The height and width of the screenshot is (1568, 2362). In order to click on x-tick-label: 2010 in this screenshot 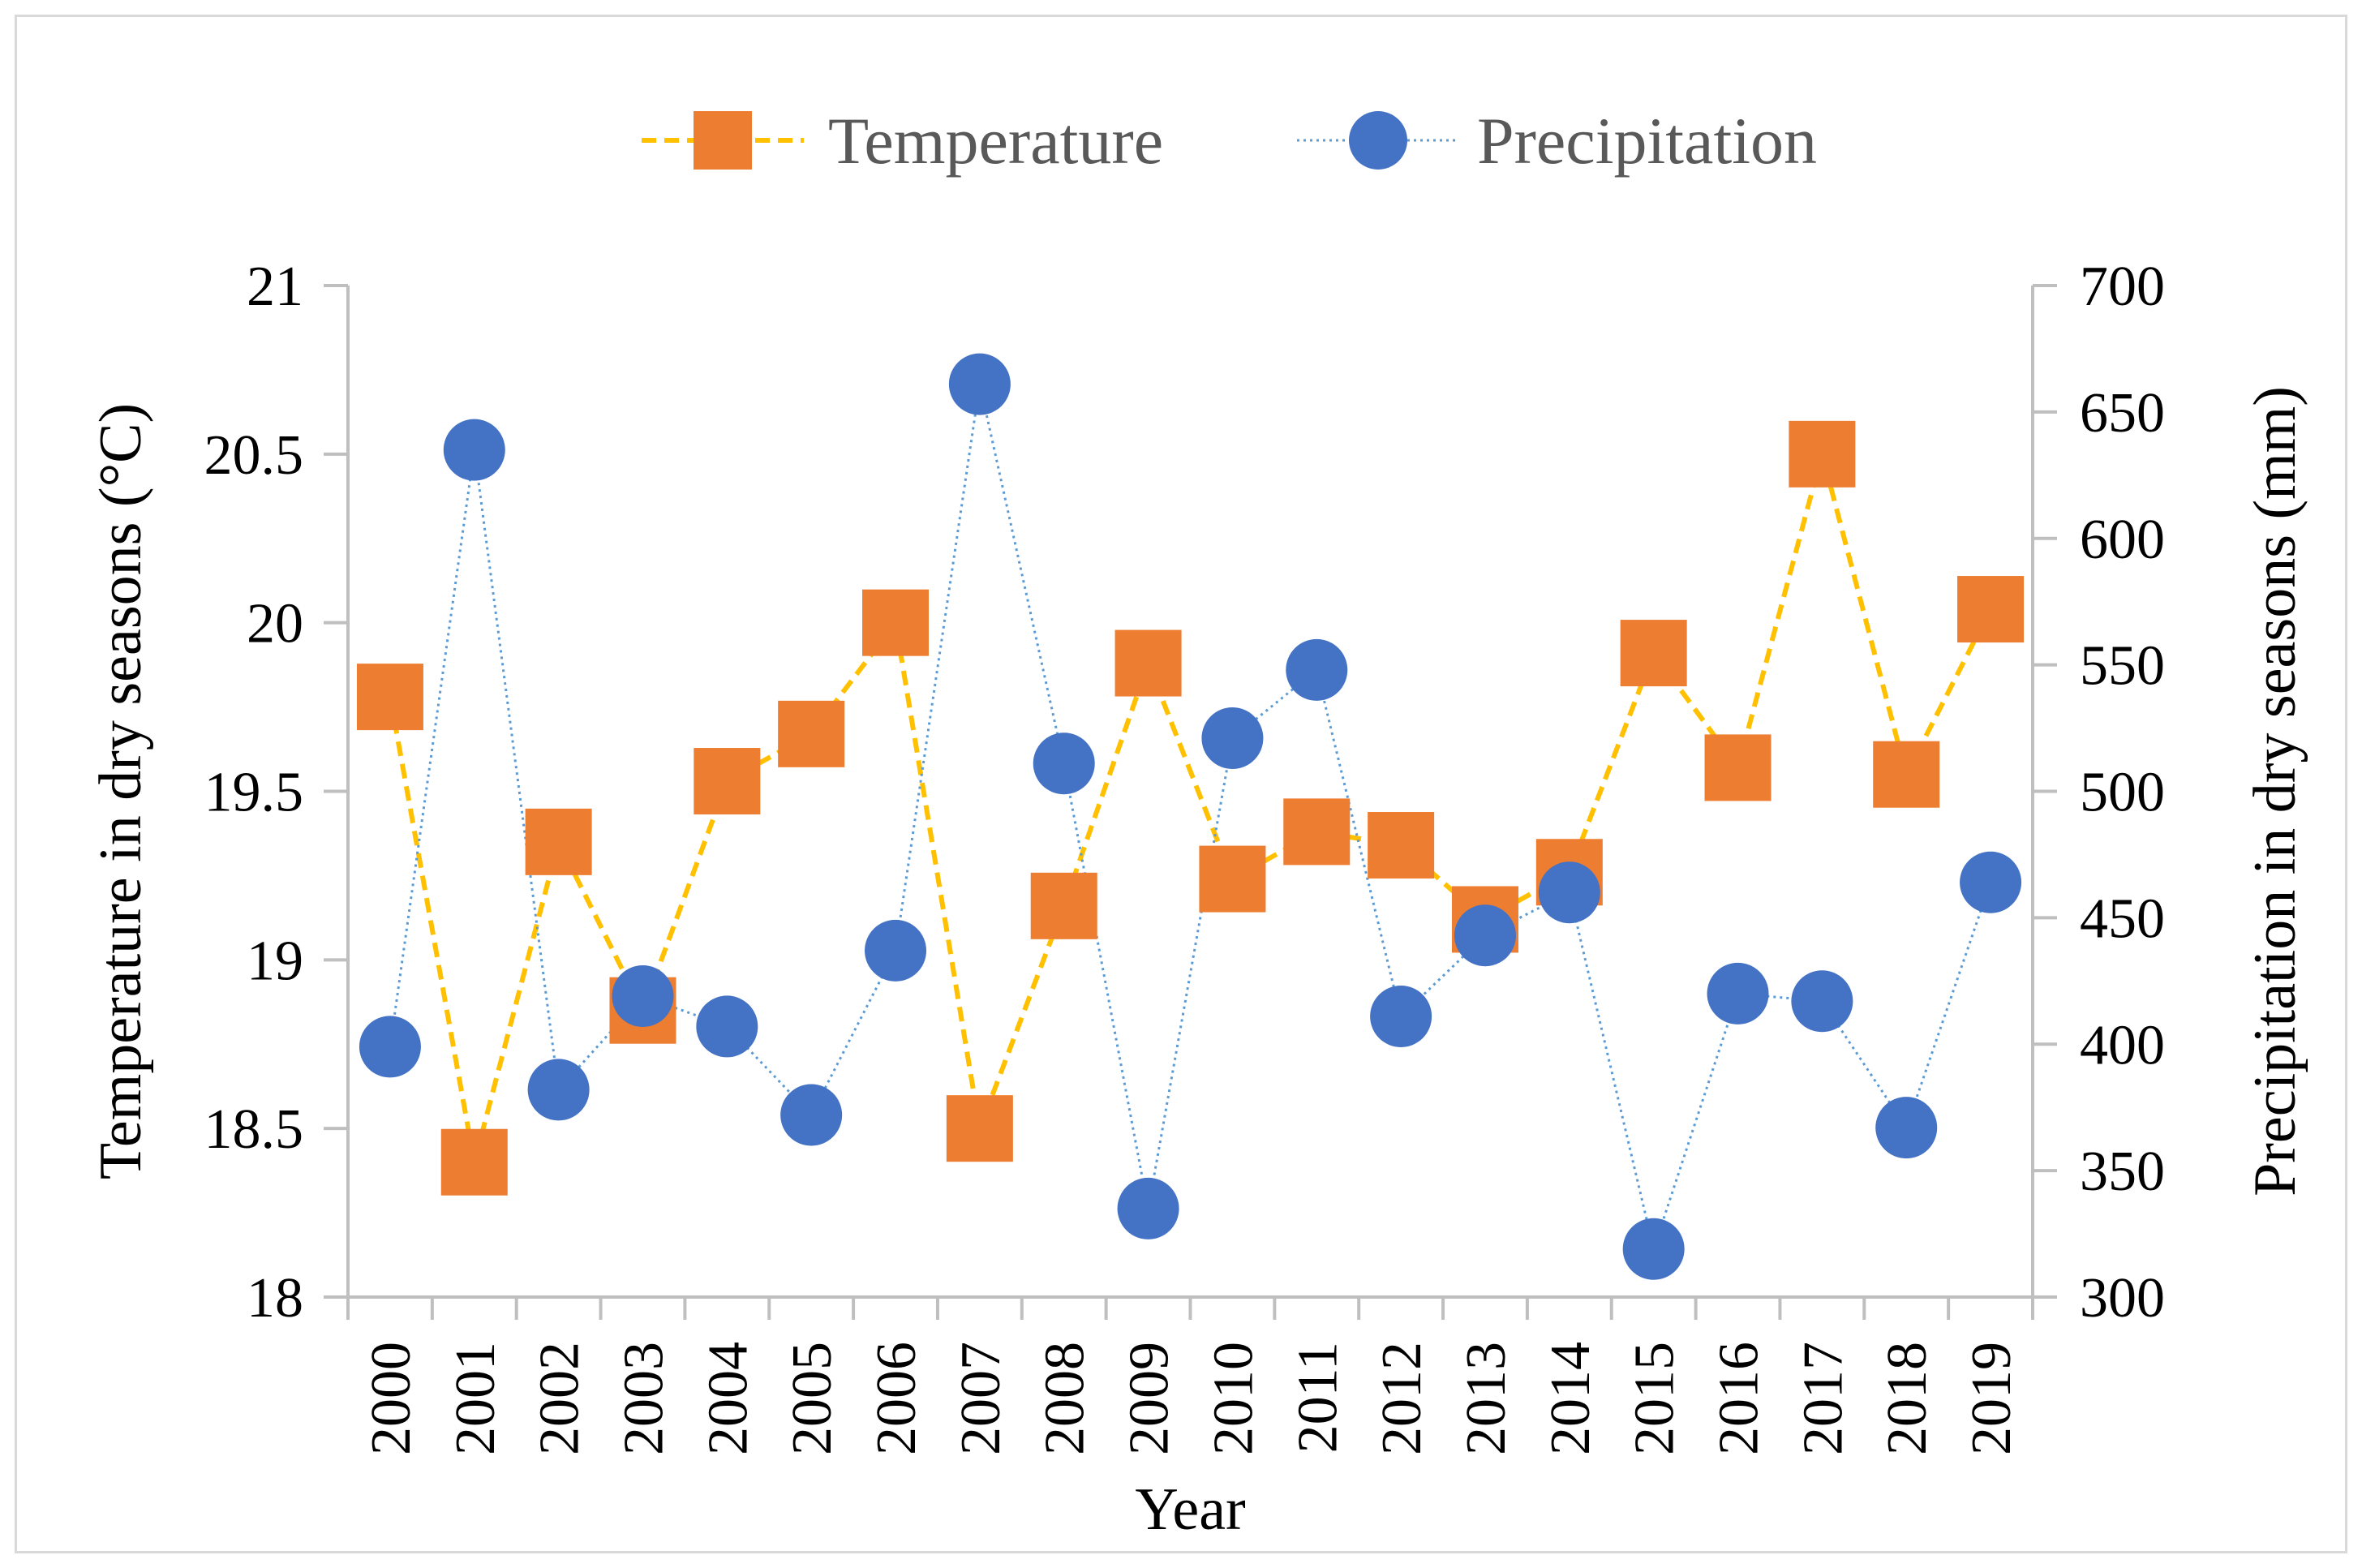, I will do `click(1233, 1398)`.